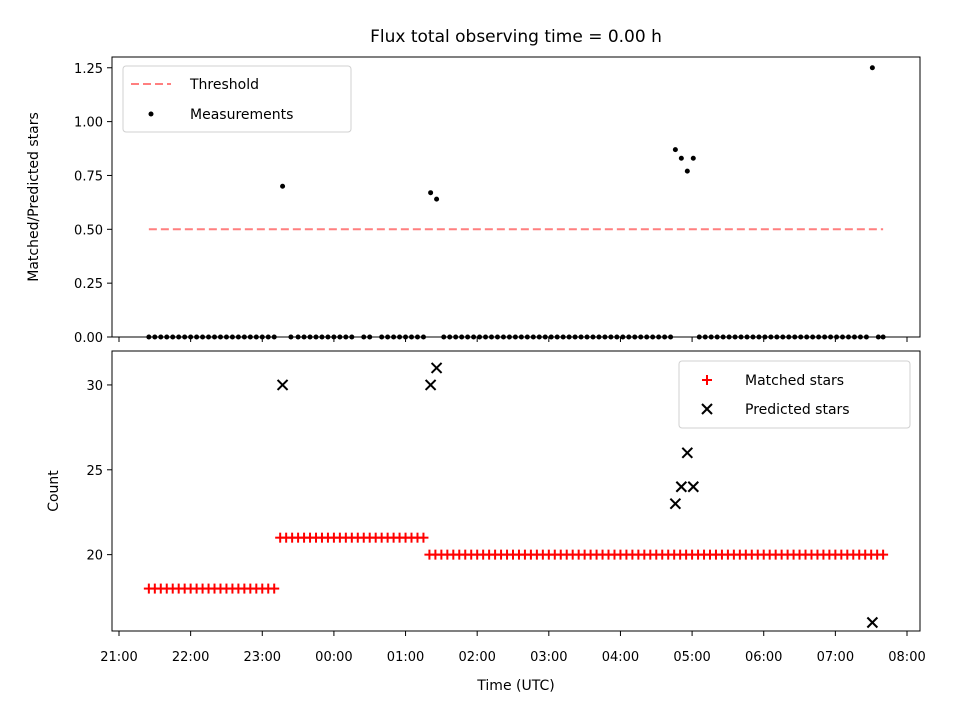  Describe the element at coordinates (151, 114) in the screenshot. I see `legend-measurements-swatch` at that location.